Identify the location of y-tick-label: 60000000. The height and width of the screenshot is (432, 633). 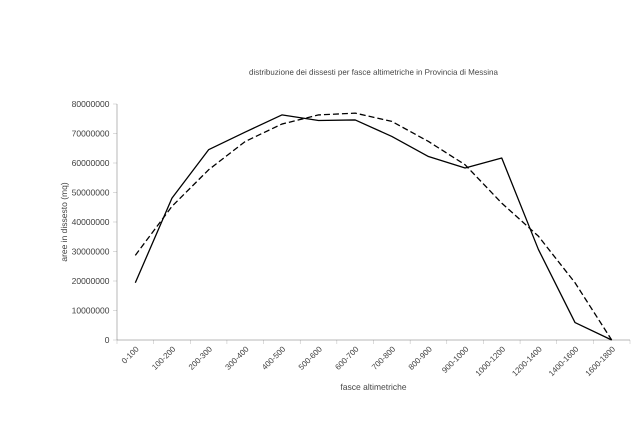
(91, 163).